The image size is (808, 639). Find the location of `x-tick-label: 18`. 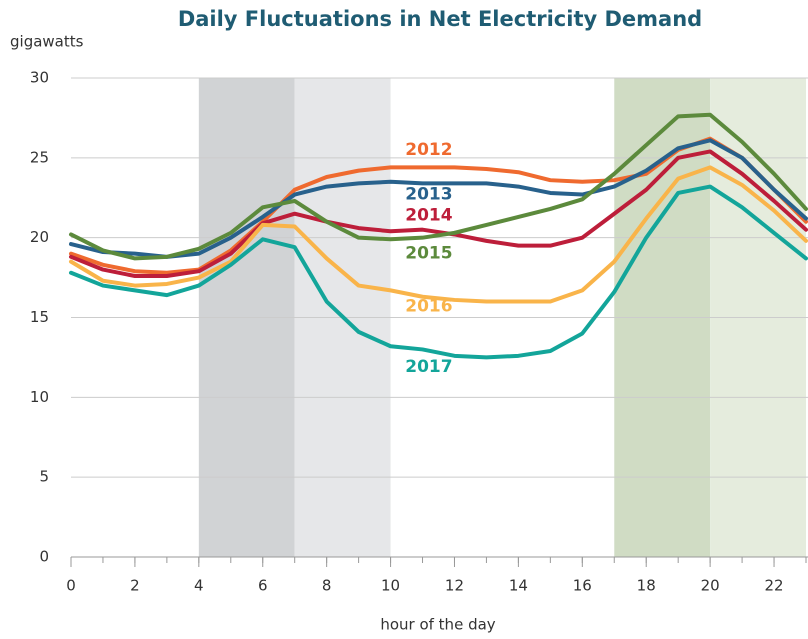

x-tick-label: 18 is located at coordinates (646, 586).